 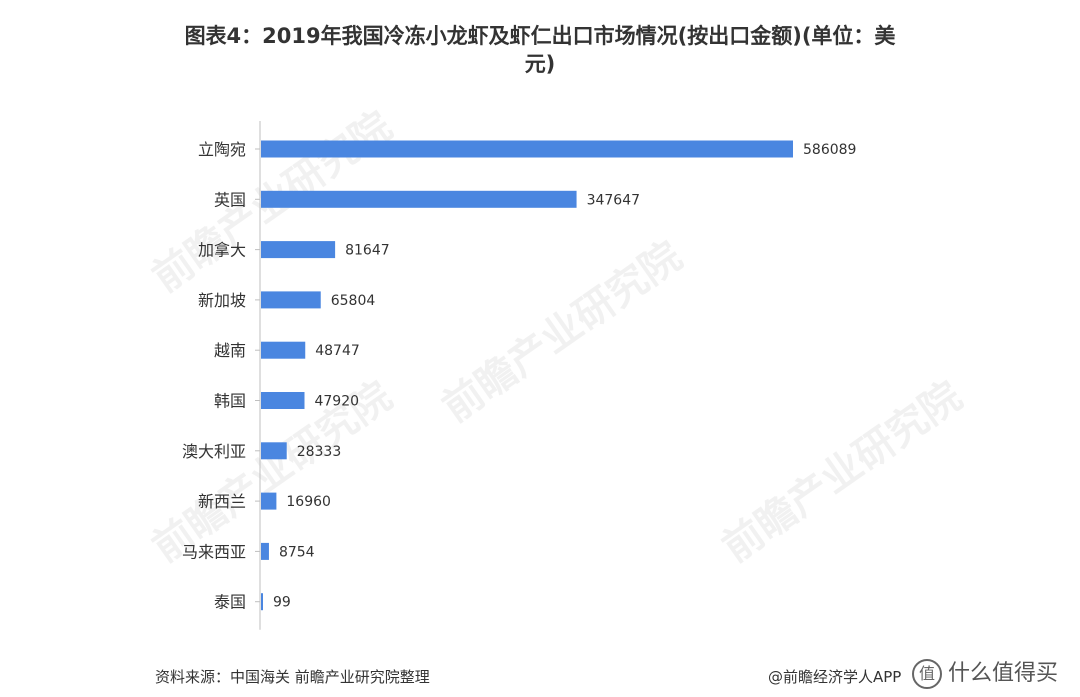 What do you see at coordinates (829, 150) in the screenshot?
I see `data-label: 586089` at bounding box center [829, 150].